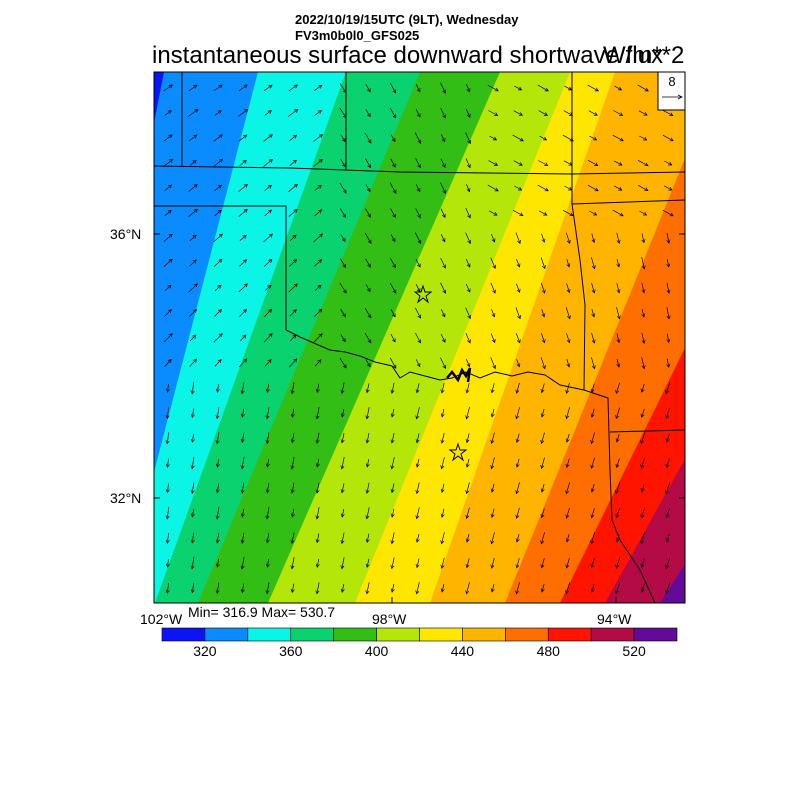 This screenshot has height=800, width=800. What do you see at coordinates (463, 651) in the screenshot?
I see `colorbar-tick-label: 440` at bounding box center [463, 651].